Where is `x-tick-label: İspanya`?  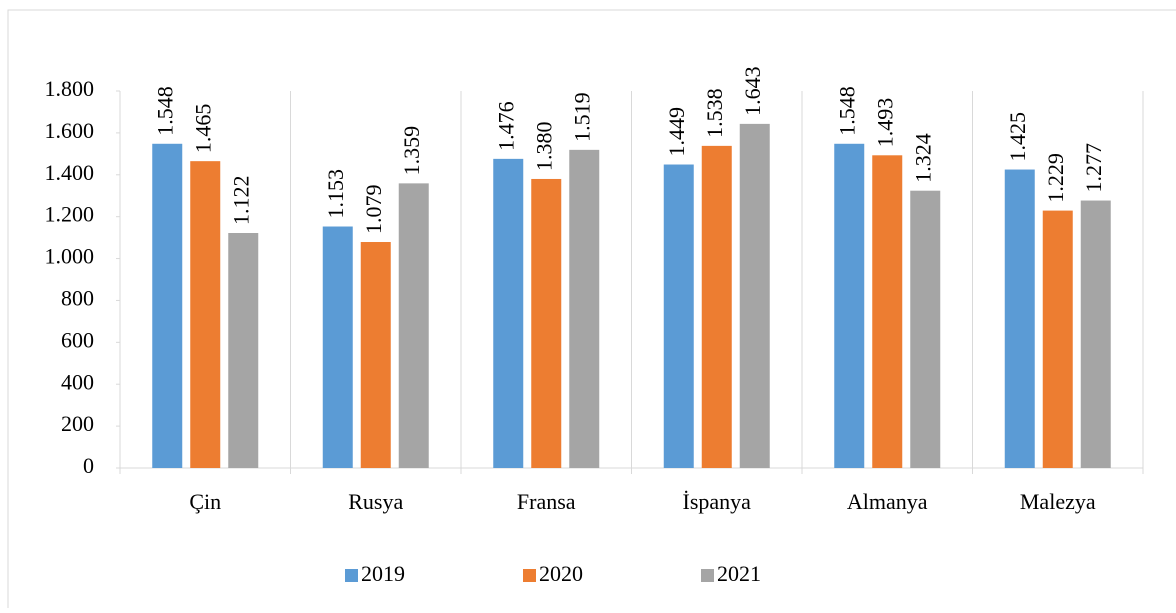
x-tick-label: İspanya is located at coordinates (717, 501).